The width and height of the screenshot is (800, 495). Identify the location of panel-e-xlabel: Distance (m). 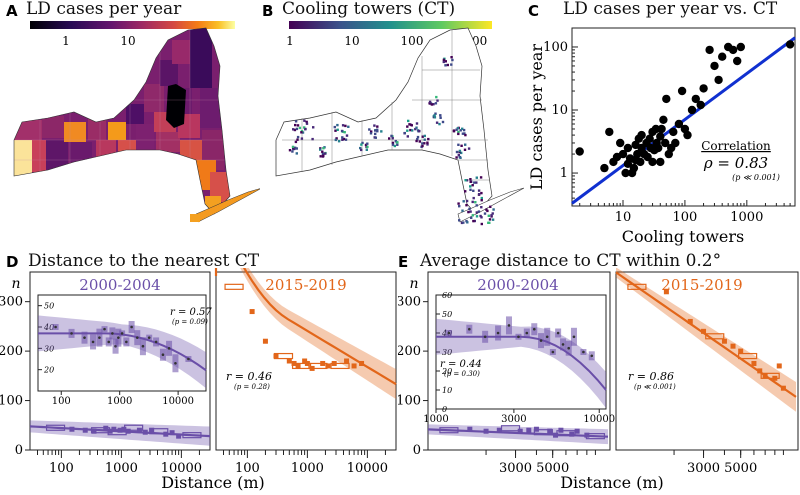
(612, 482).